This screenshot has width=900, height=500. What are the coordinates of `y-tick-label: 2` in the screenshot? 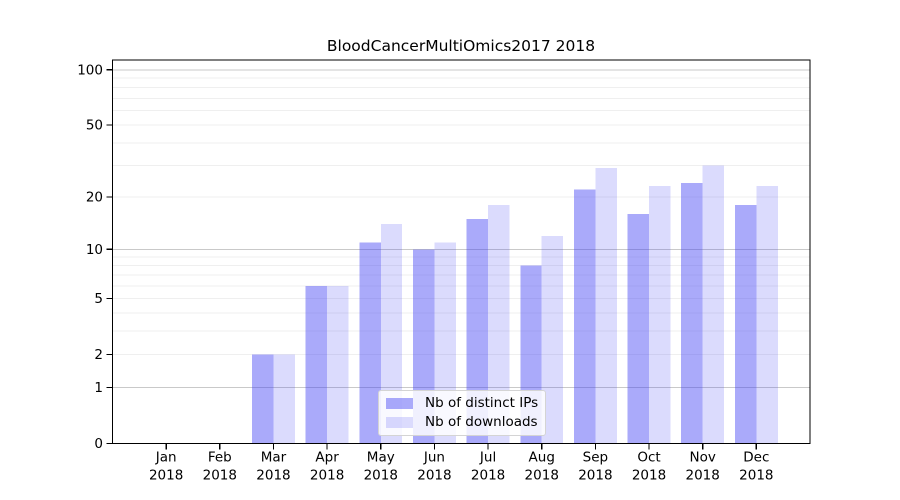 It's located at (98, 355).